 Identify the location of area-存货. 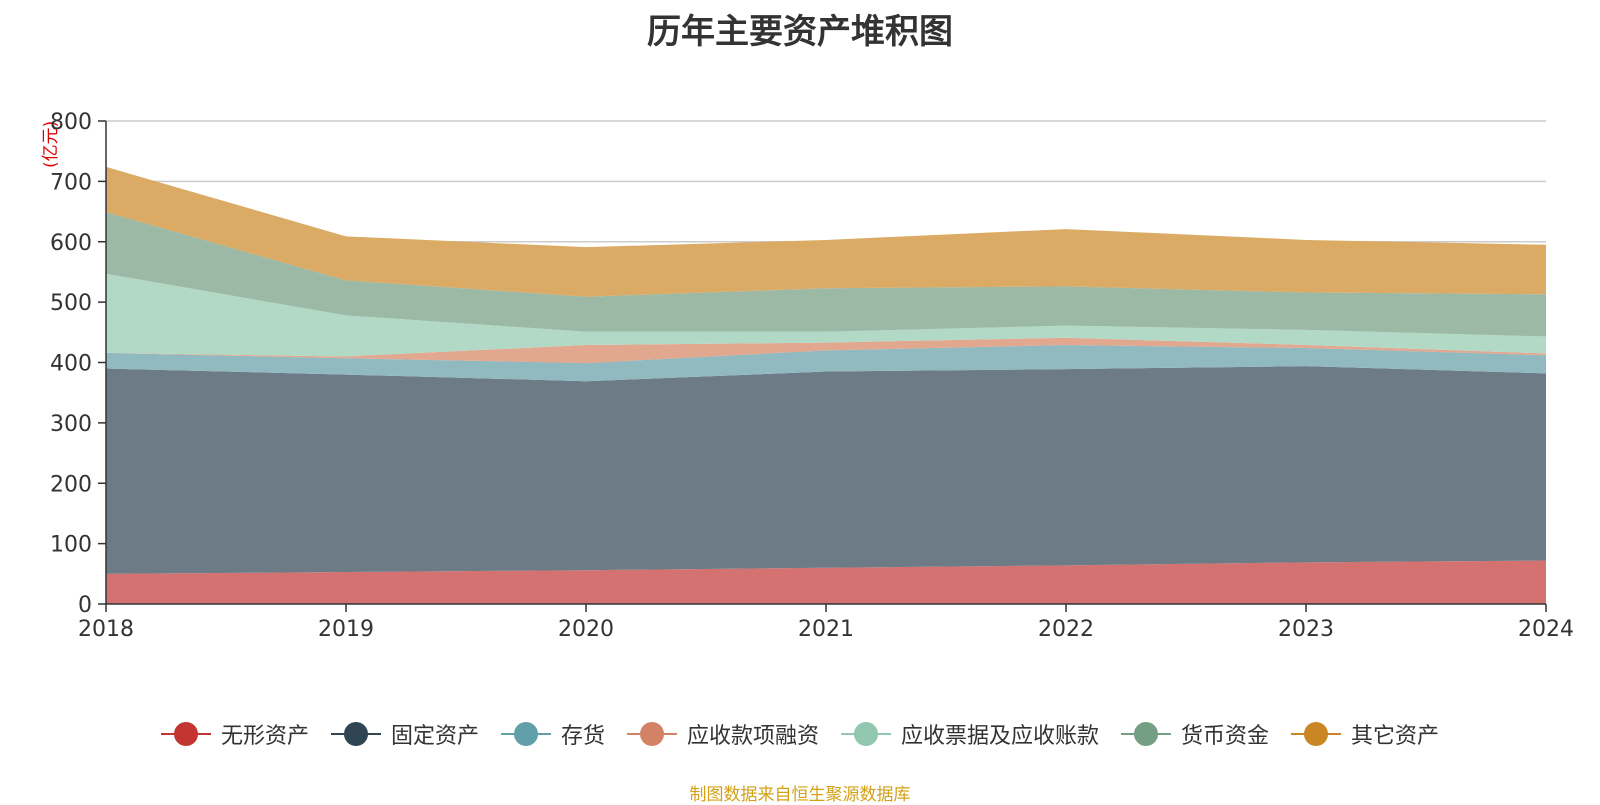
(826, 363).